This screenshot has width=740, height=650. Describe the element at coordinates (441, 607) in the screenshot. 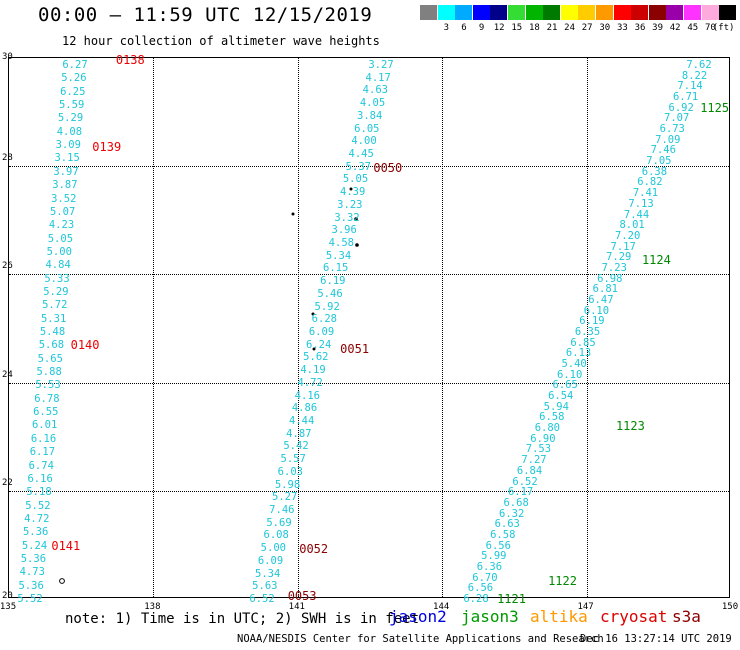

I see `longitude-label: 144` at that location.